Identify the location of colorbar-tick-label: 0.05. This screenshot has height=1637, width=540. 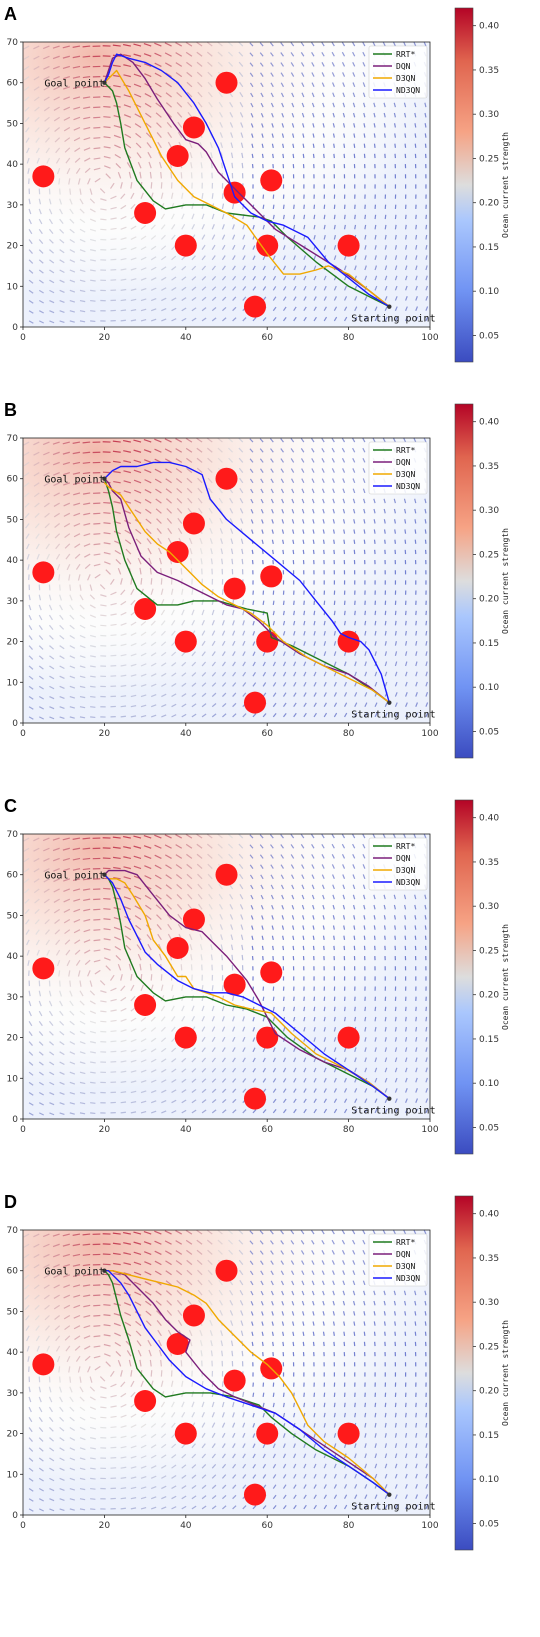
(489, 1128).